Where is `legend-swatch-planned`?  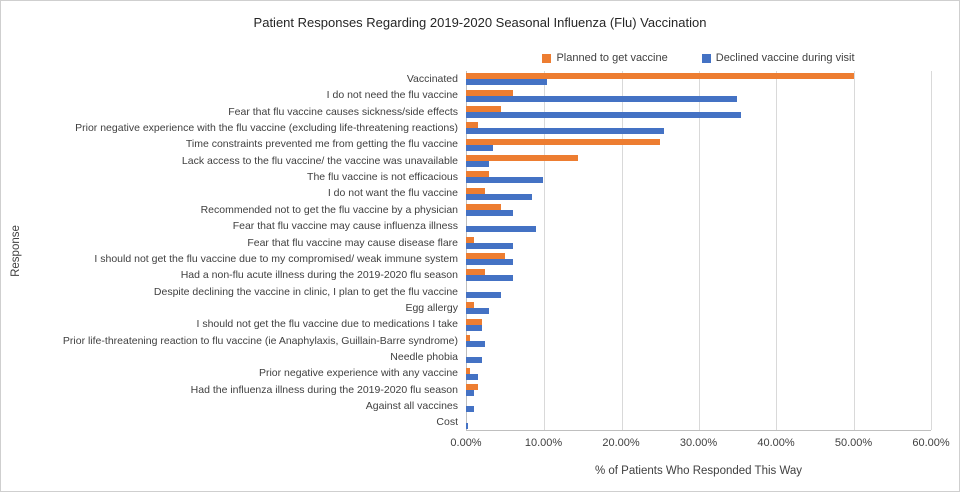
legend-swatch-planned is located at coordinates (547, 58).